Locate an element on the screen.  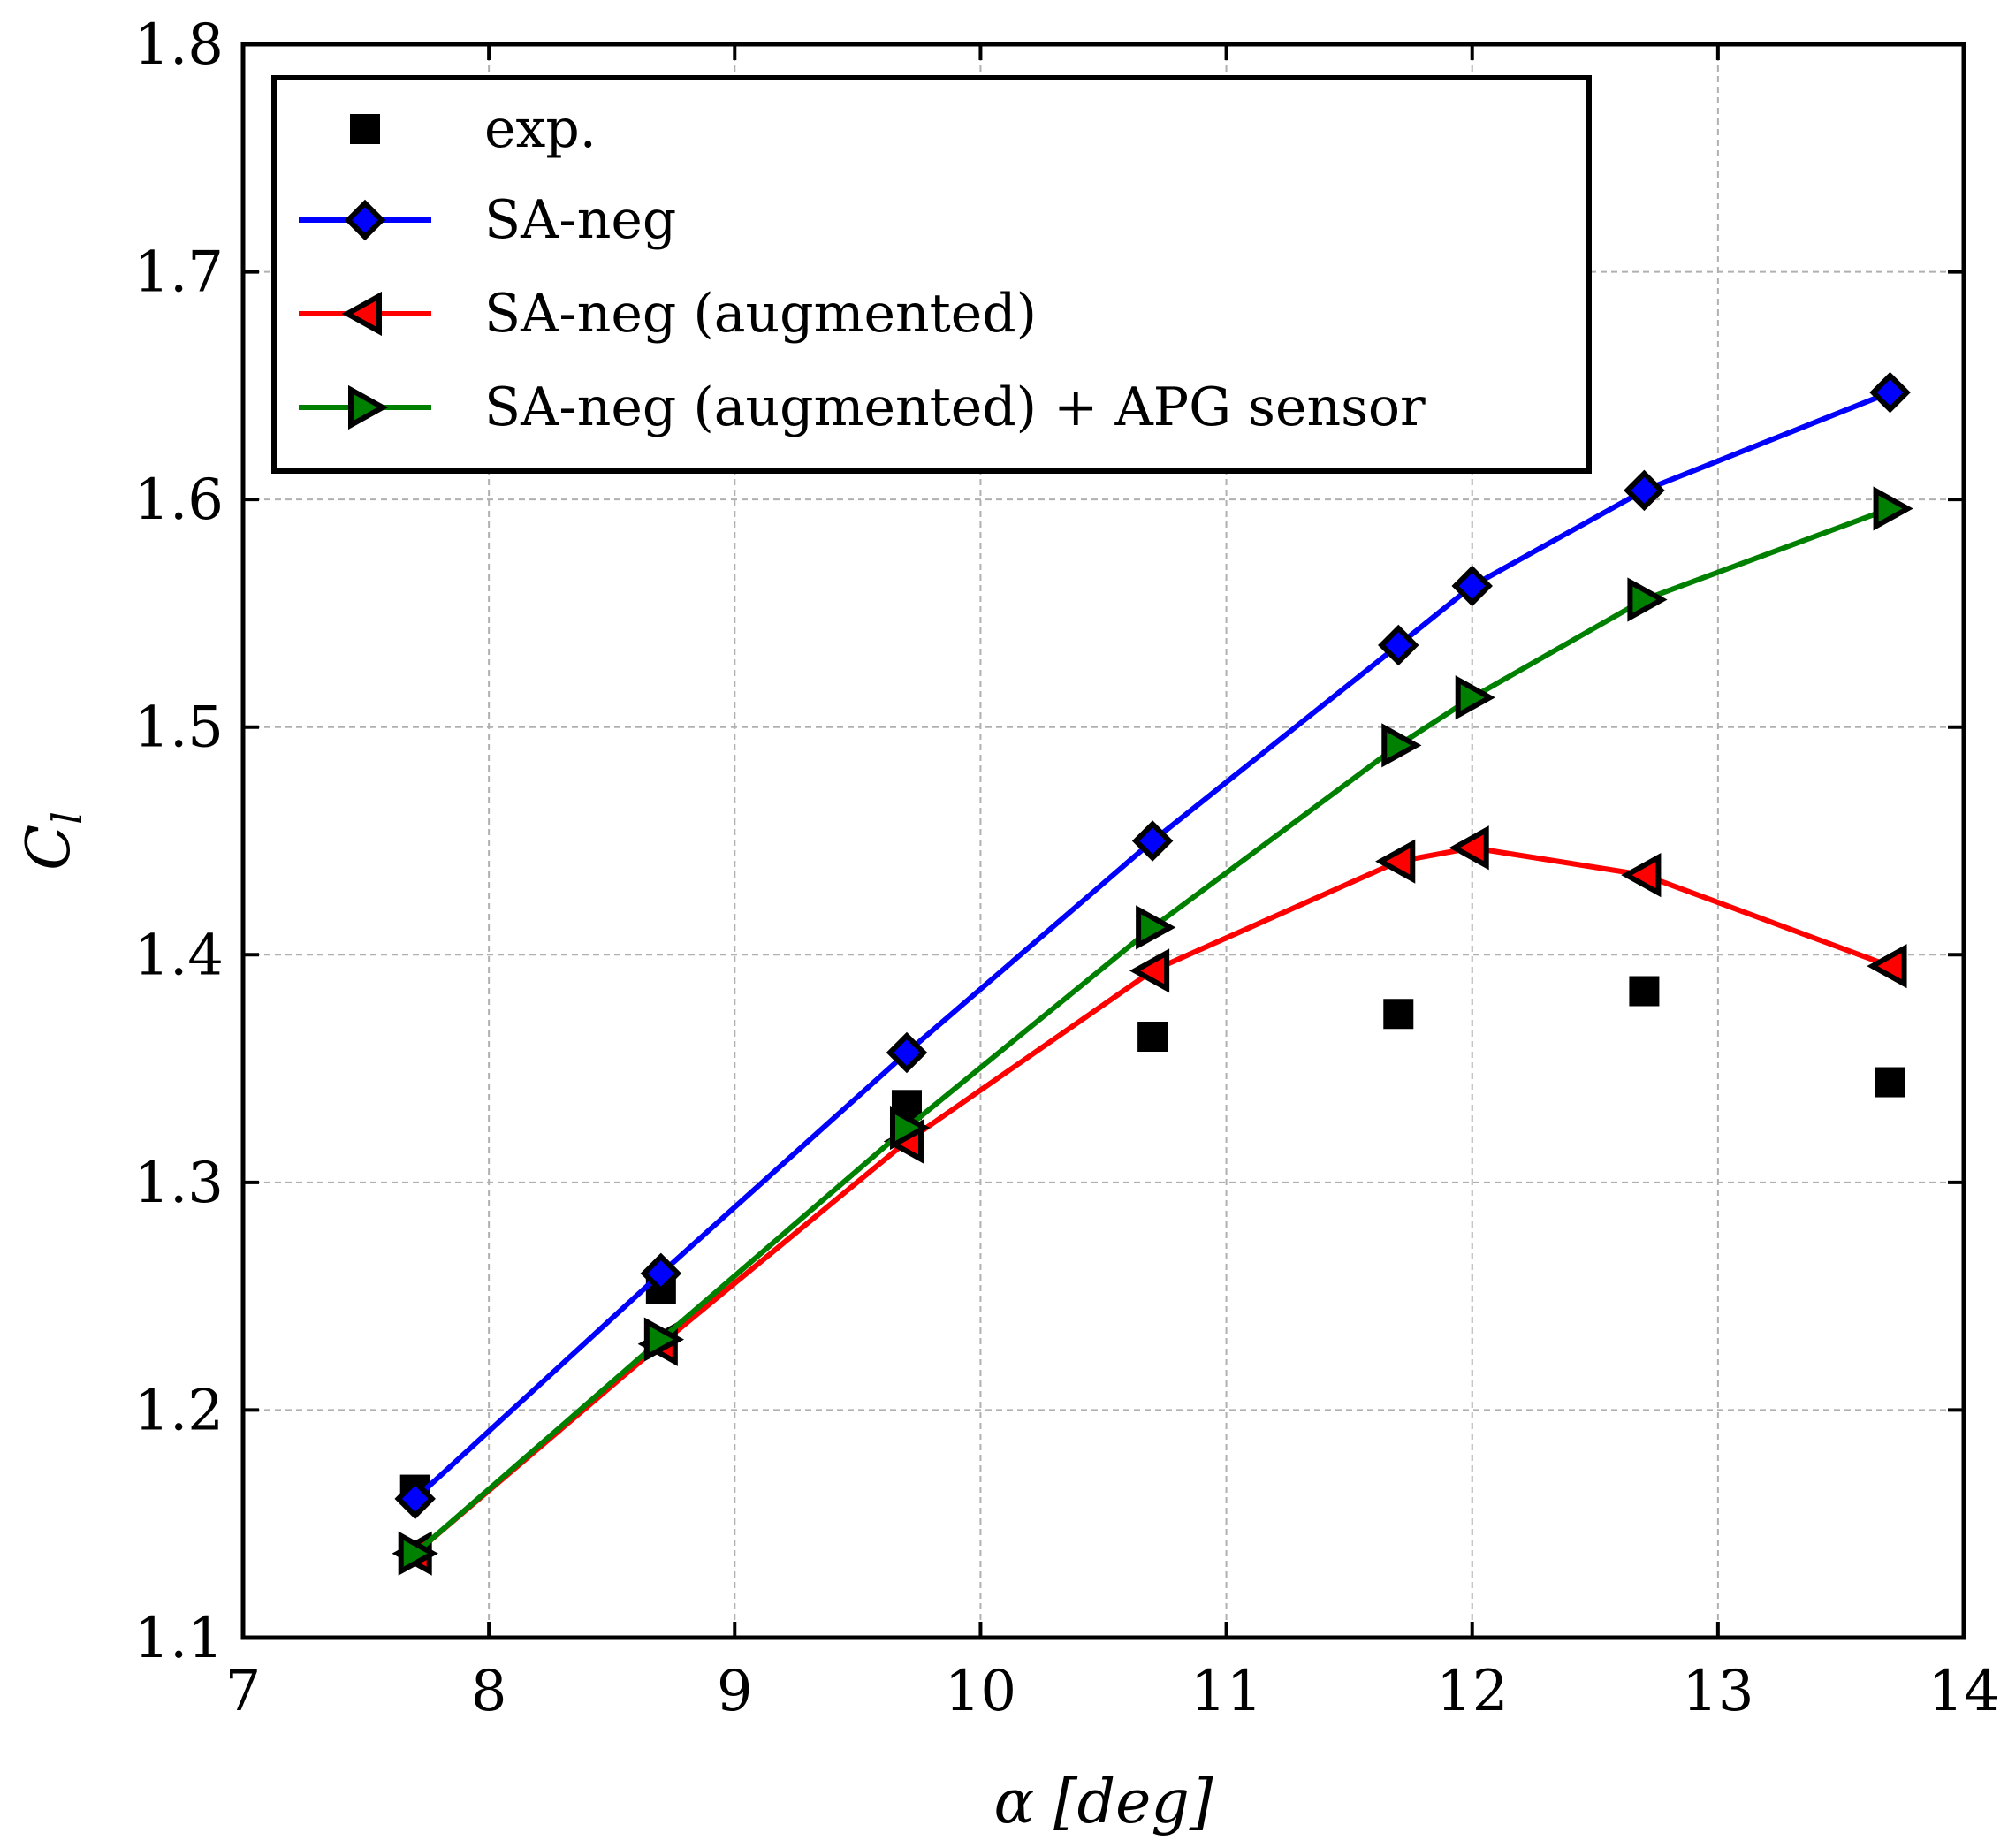
x-tick-label: 10 is located at coordinates (981, 1691).